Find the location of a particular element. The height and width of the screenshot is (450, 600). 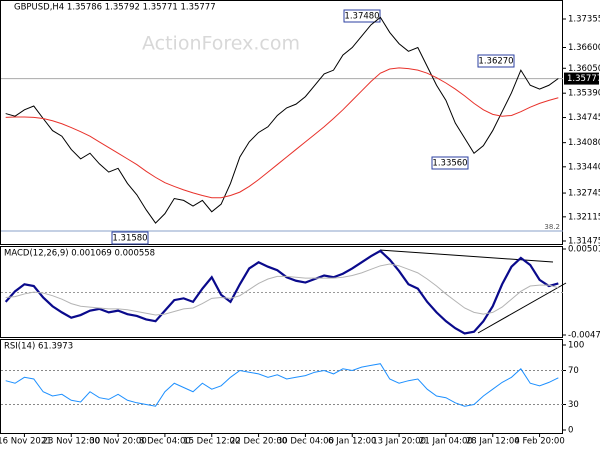

y-tick-label: 1.37355 is located at coordinates (584, 20).